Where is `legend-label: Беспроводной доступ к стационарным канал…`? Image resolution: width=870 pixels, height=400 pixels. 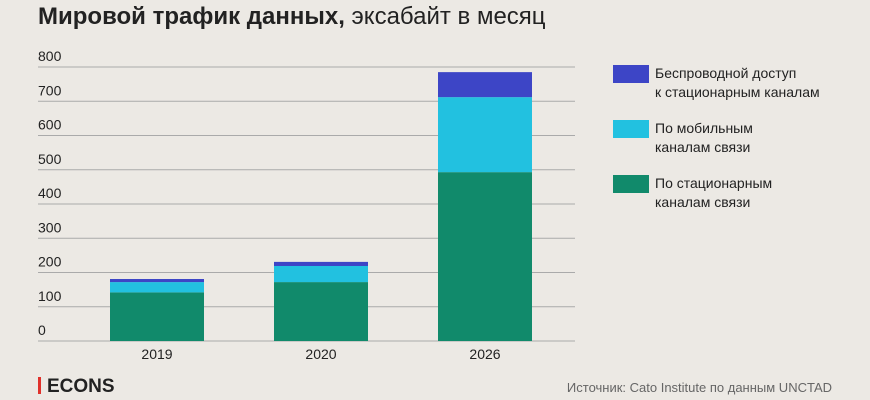
legend-label: Беспроводной доступ к стационарным канал… is located at coordinates (737, 82).